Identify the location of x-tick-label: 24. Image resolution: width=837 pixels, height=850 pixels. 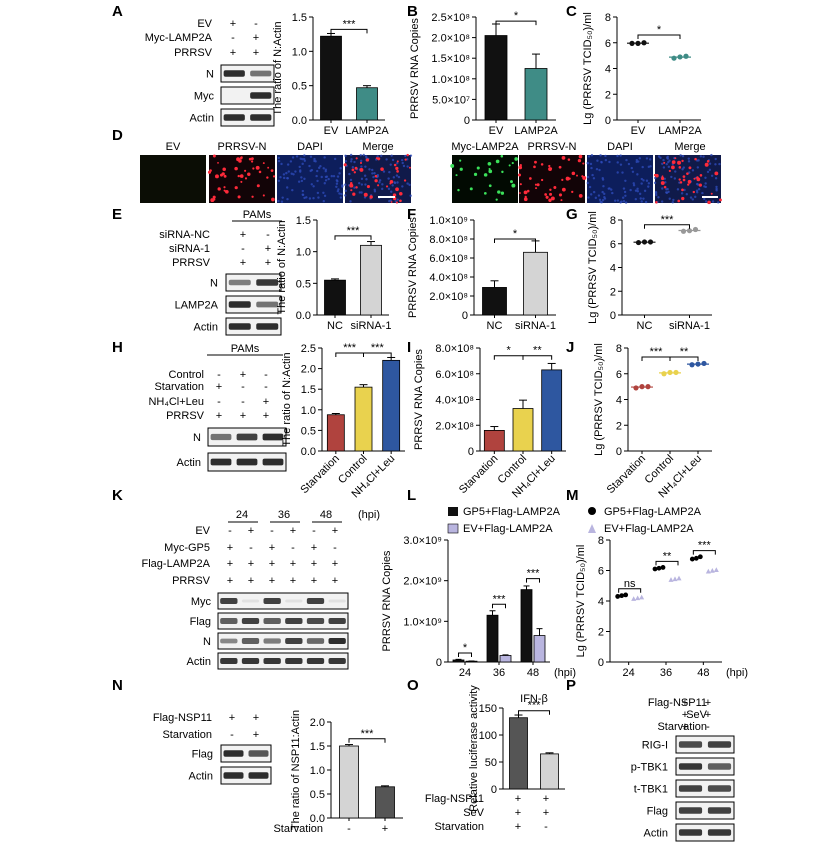
(629, 673).